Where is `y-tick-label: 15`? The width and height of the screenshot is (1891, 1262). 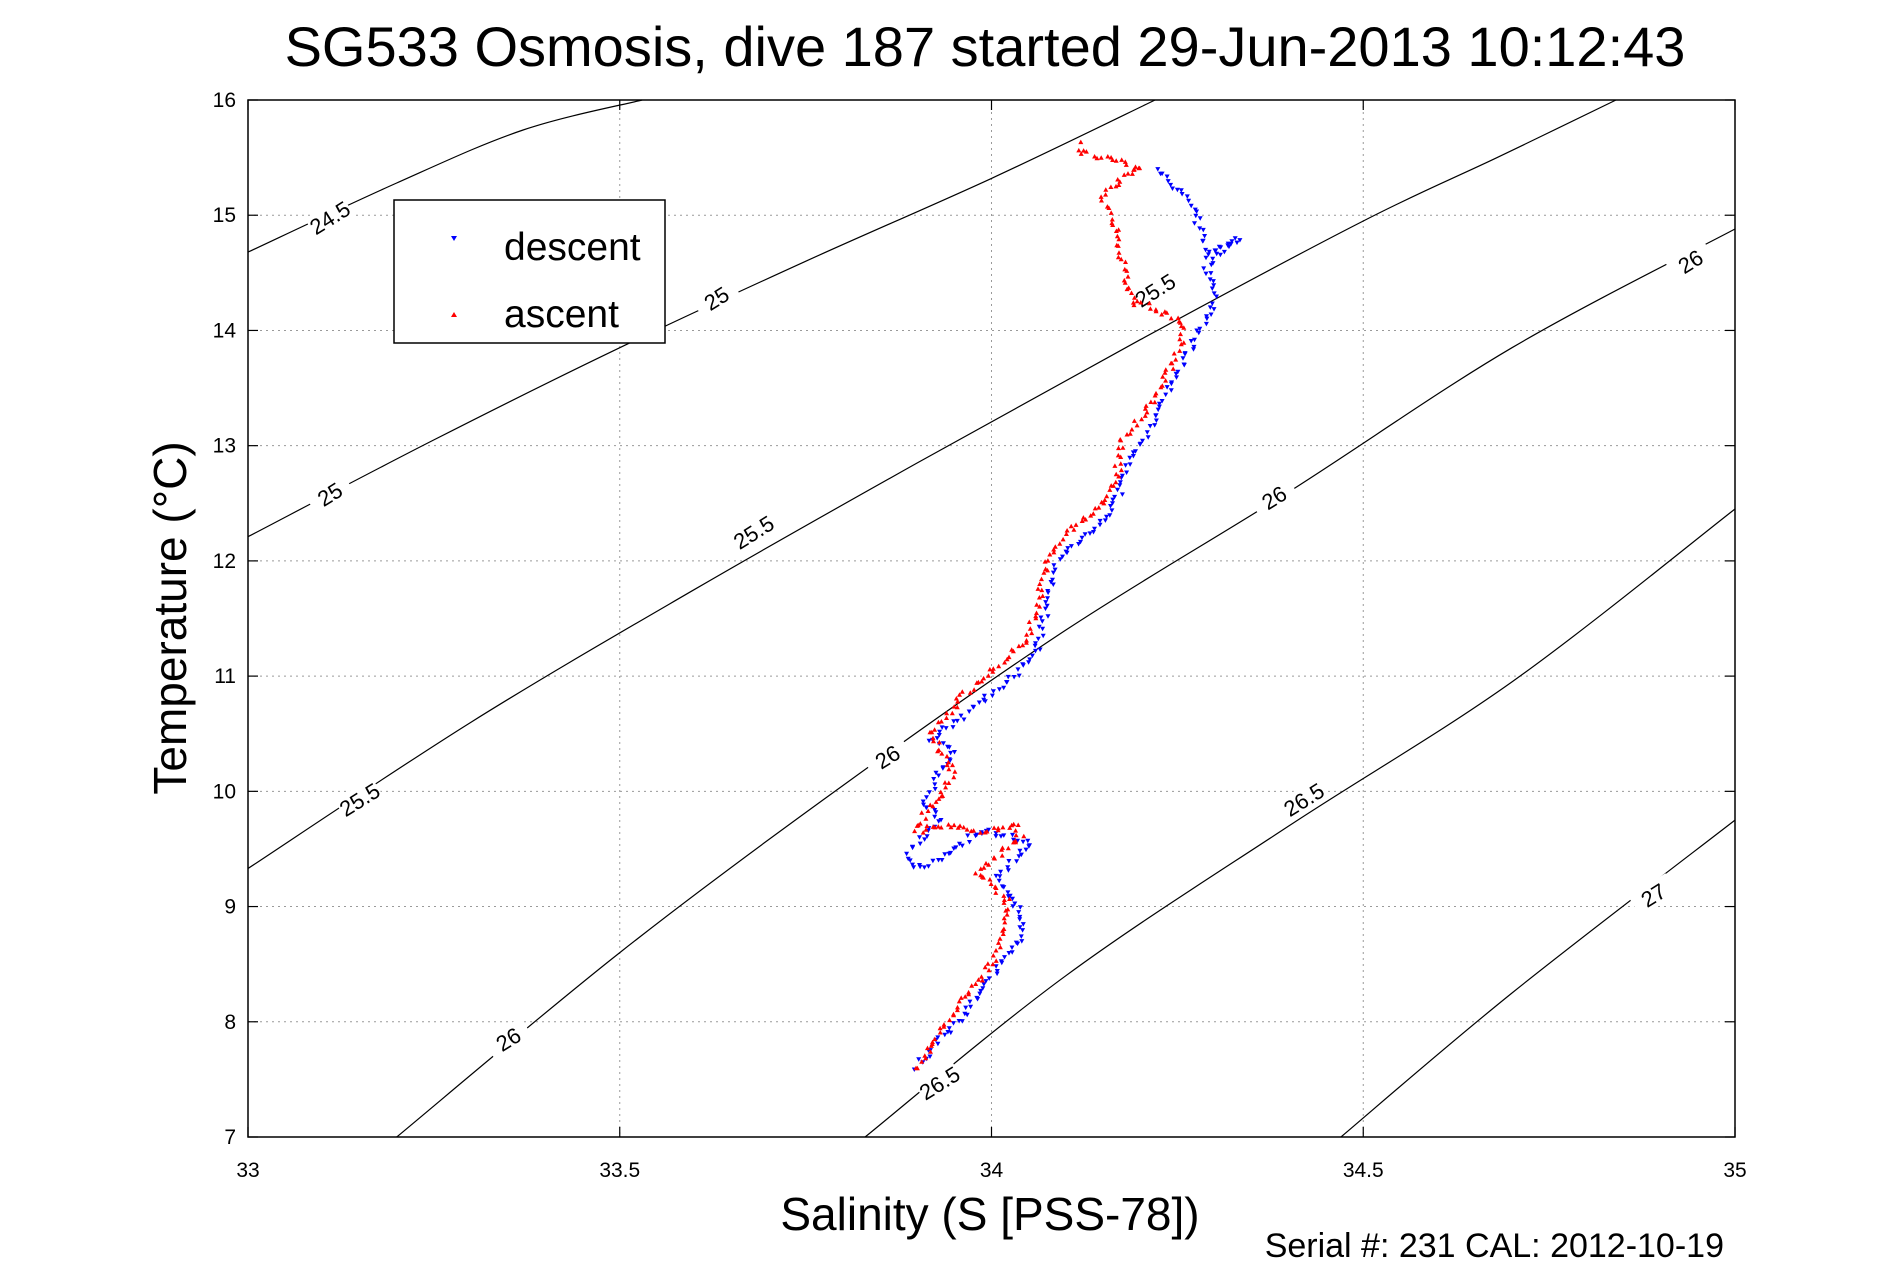
y-tick-label: 15 is located at coordinates (224, 215).